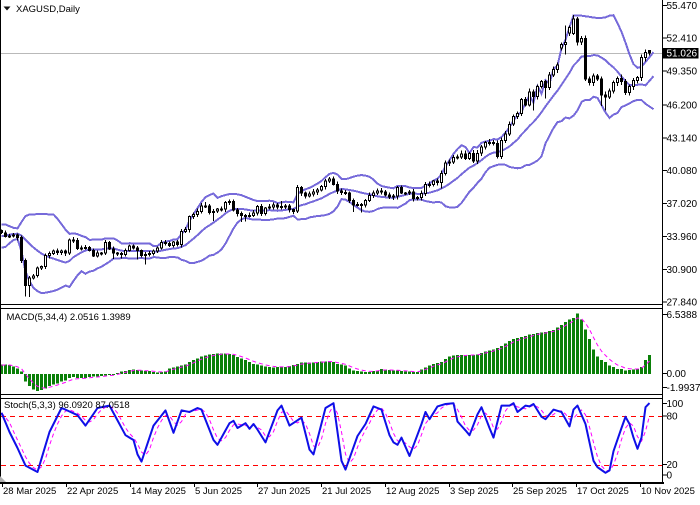 This screenshot has width=700, height=505. I want to click on svg-text: MACD(5,34,4) 2.0516 1.3989, so click(69, 317).